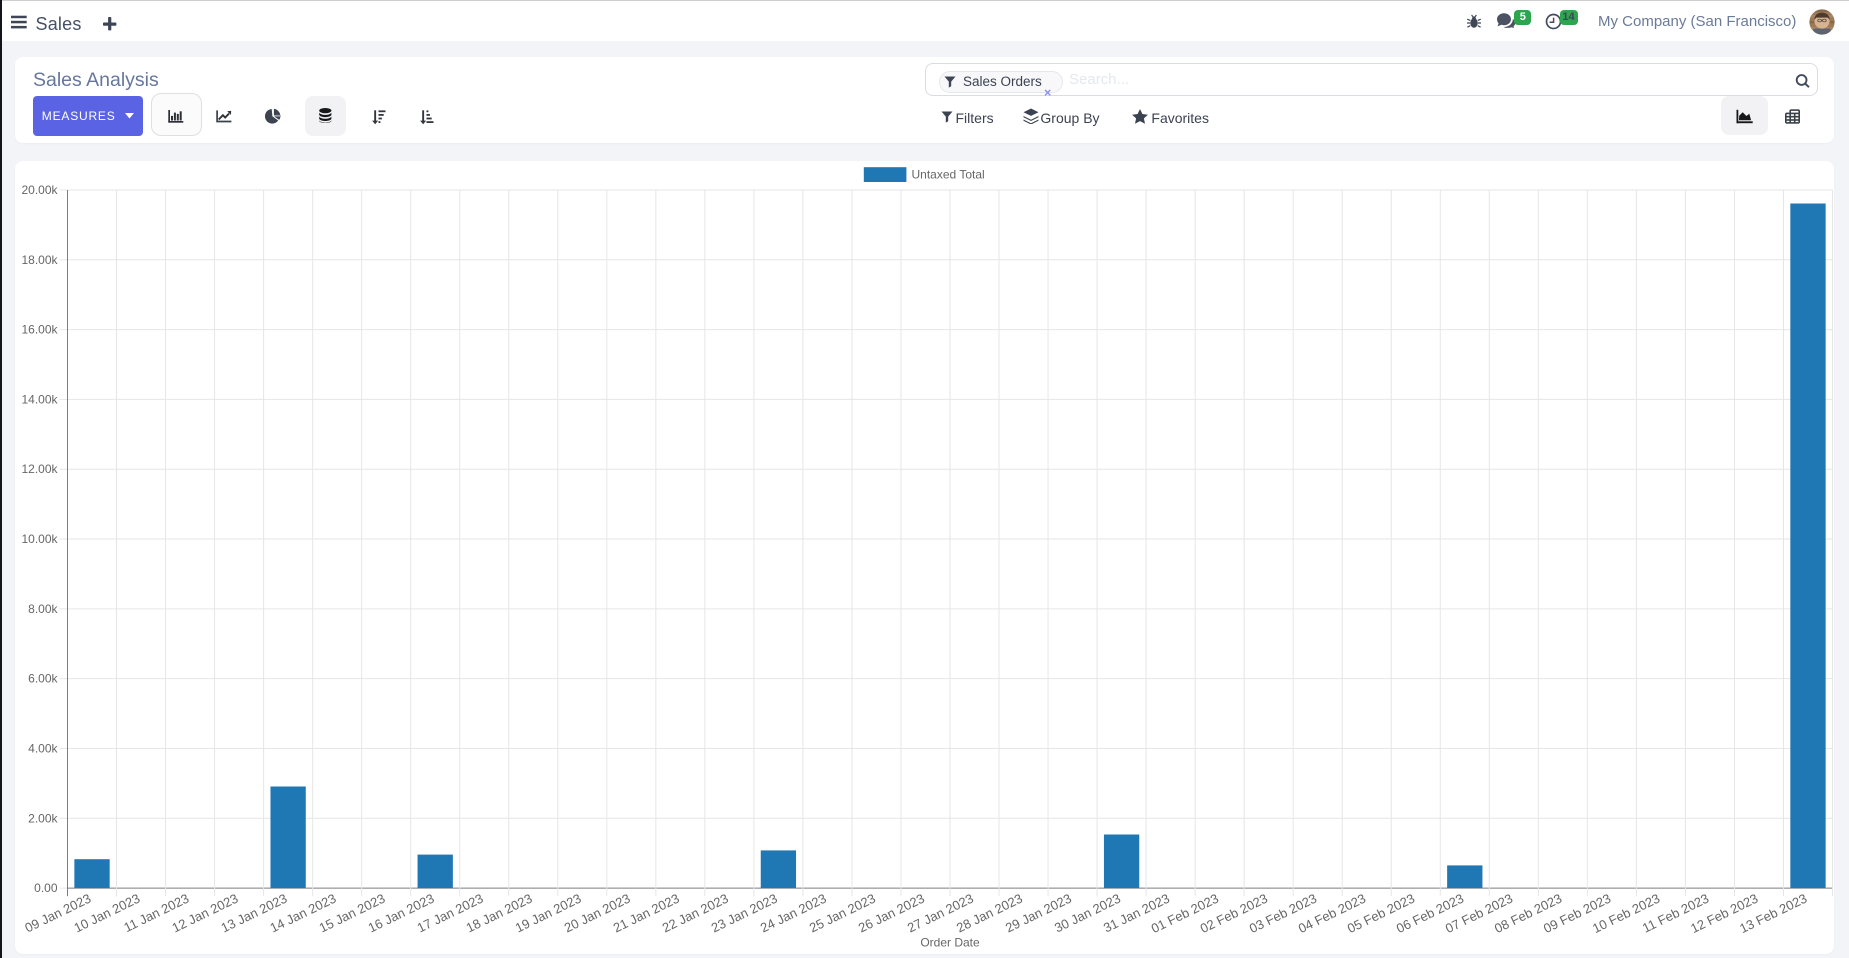  I want to click on svg-text: 20.00k, so click(39, 190).